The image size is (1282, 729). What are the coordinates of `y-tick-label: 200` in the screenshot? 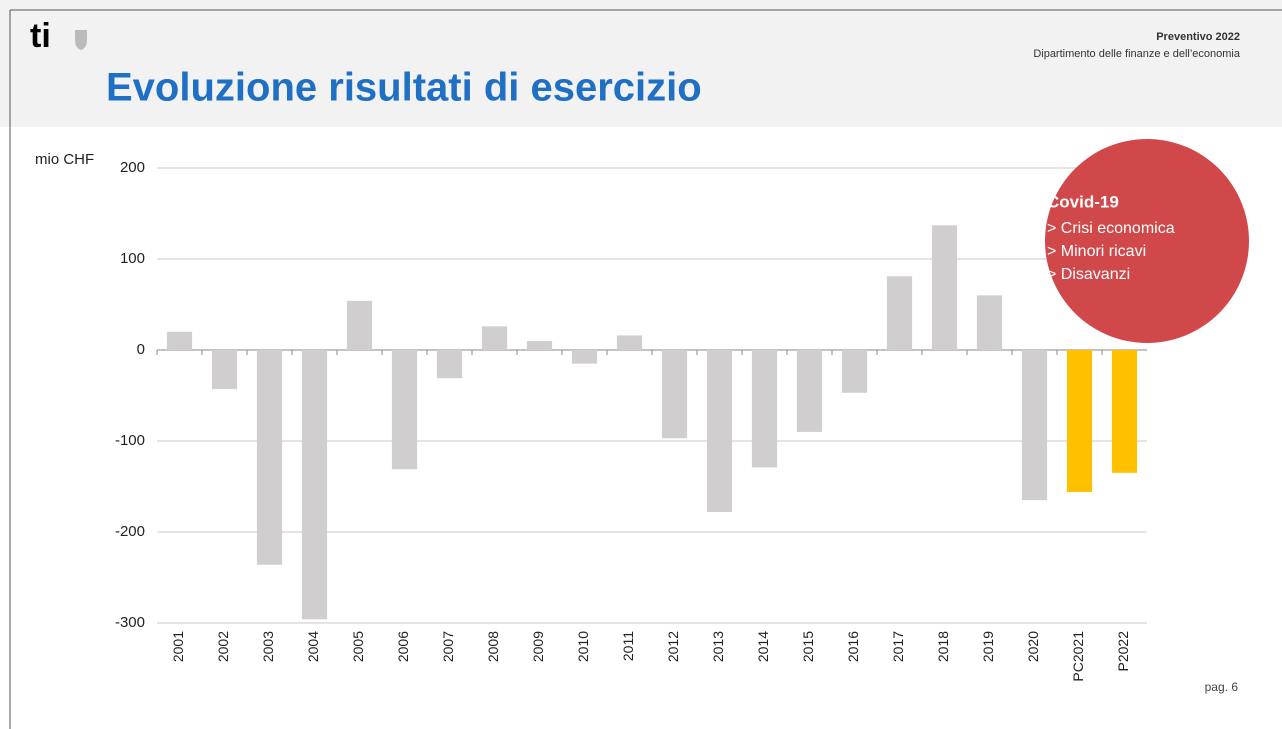 It's located at (132, 167).